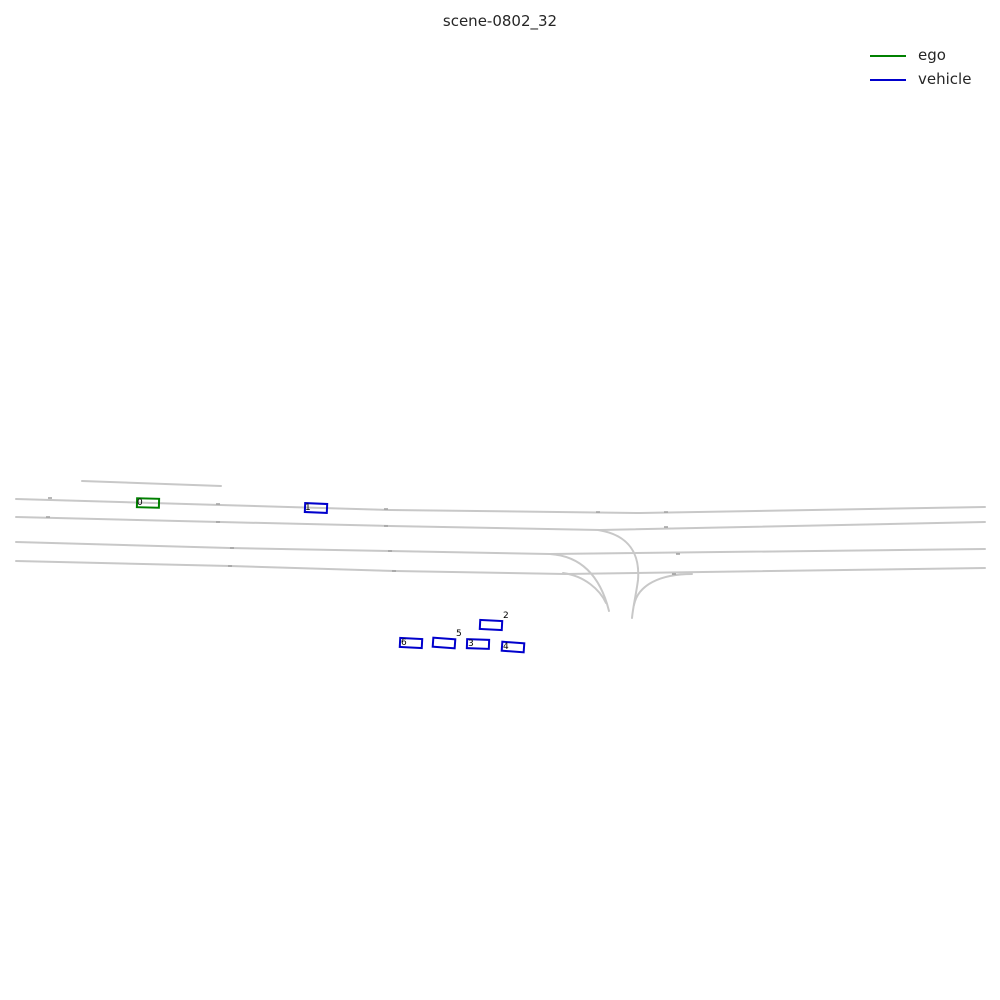 This screenshot has height=1000, width=1000. Describe the element at coordinates (459, 634) in the screenshot. I see `agent-id-label: 5` at that location.